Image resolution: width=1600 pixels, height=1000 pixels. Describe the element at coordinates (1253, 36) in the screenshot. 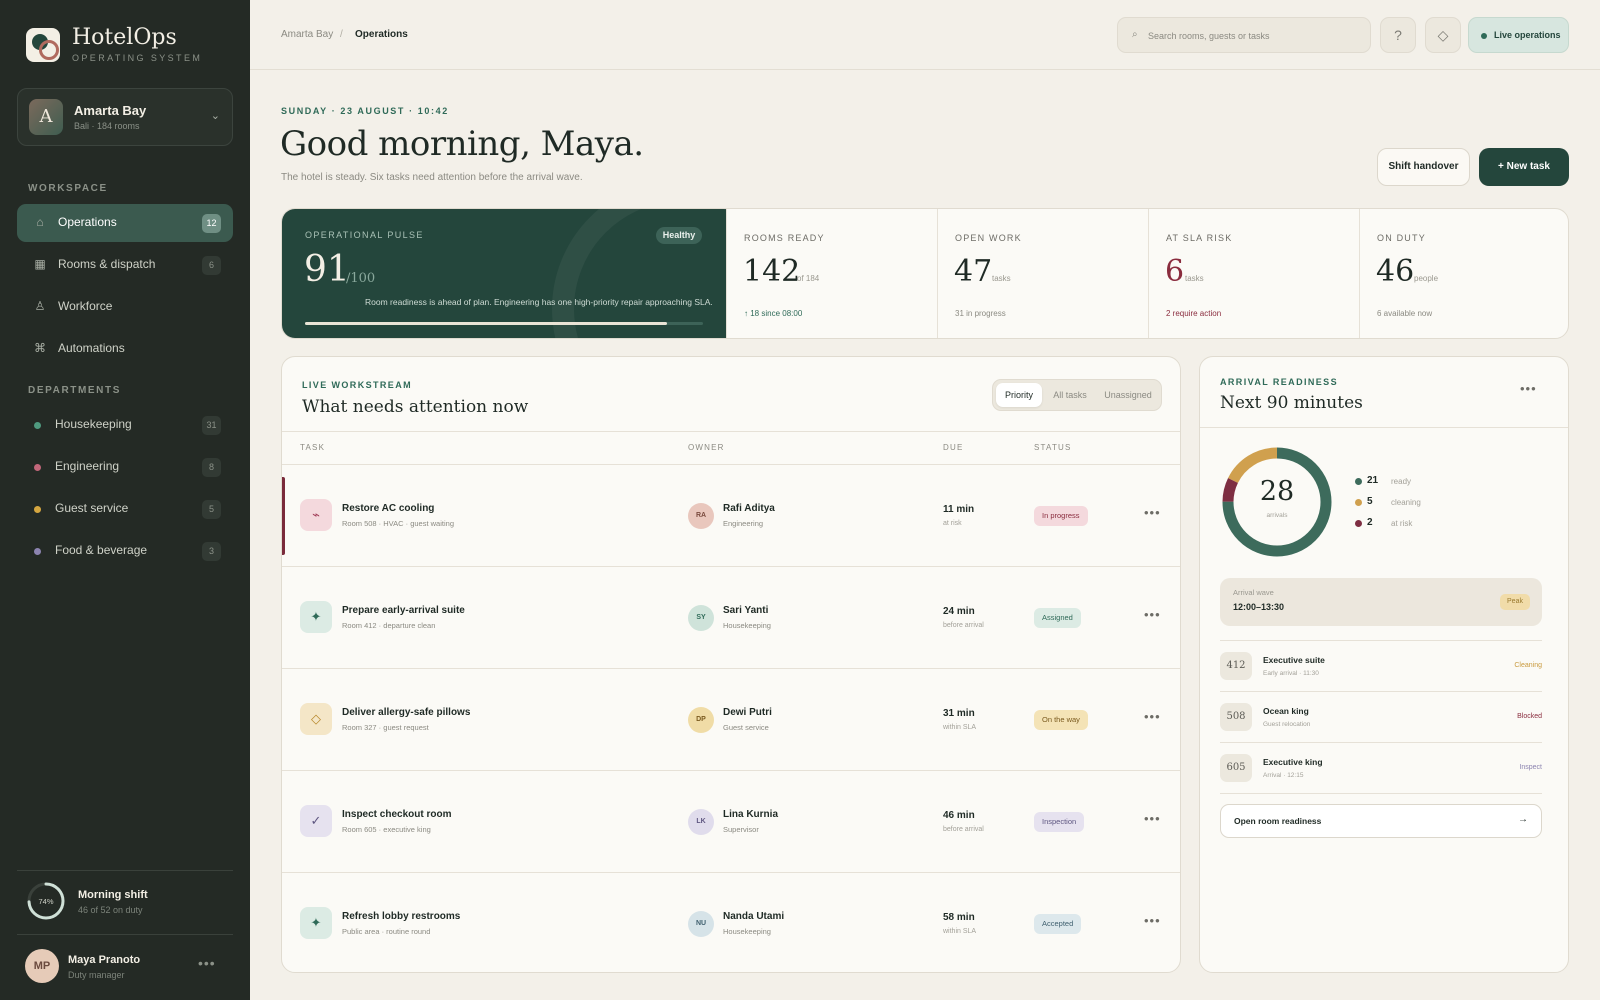

I see `search-input` at that location.